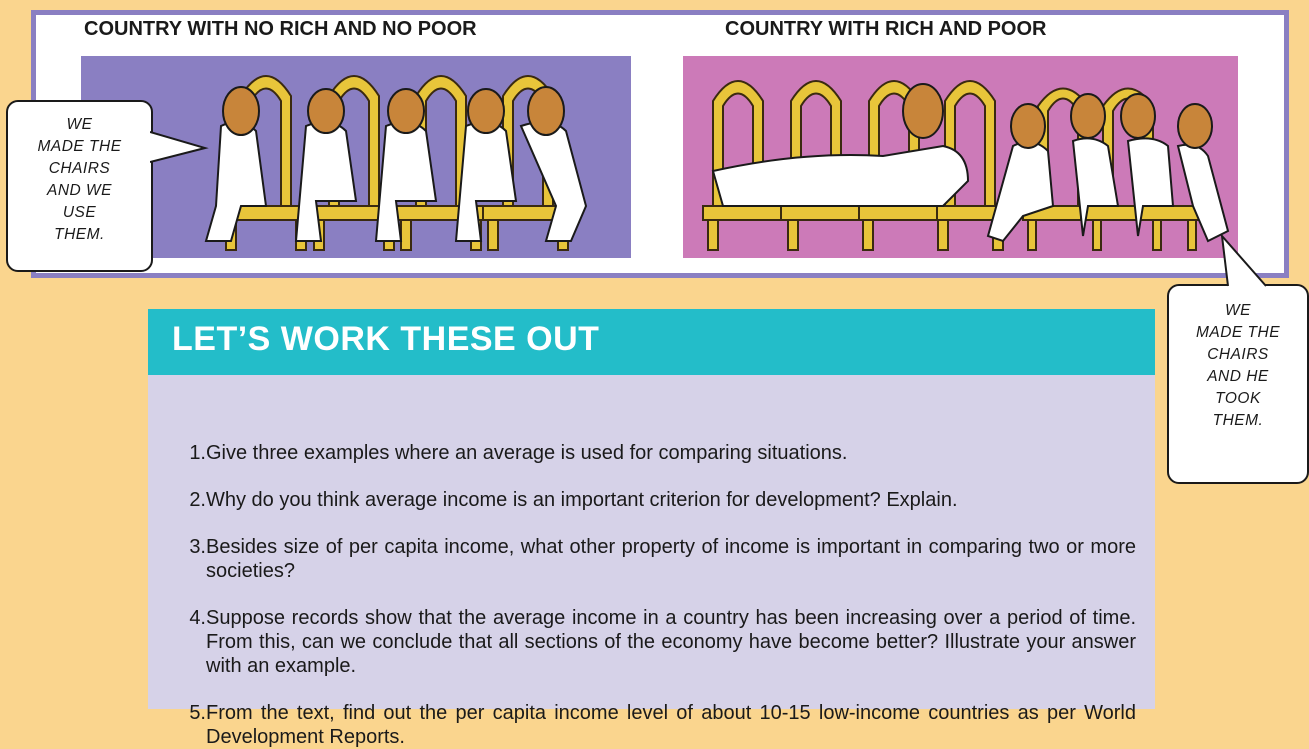 The width and height of the screenshot is (1309, 749). Describe the element at coordinates (79, 168) in the screenshot. I see `bubble-left-line: CHAIRS` at that location.